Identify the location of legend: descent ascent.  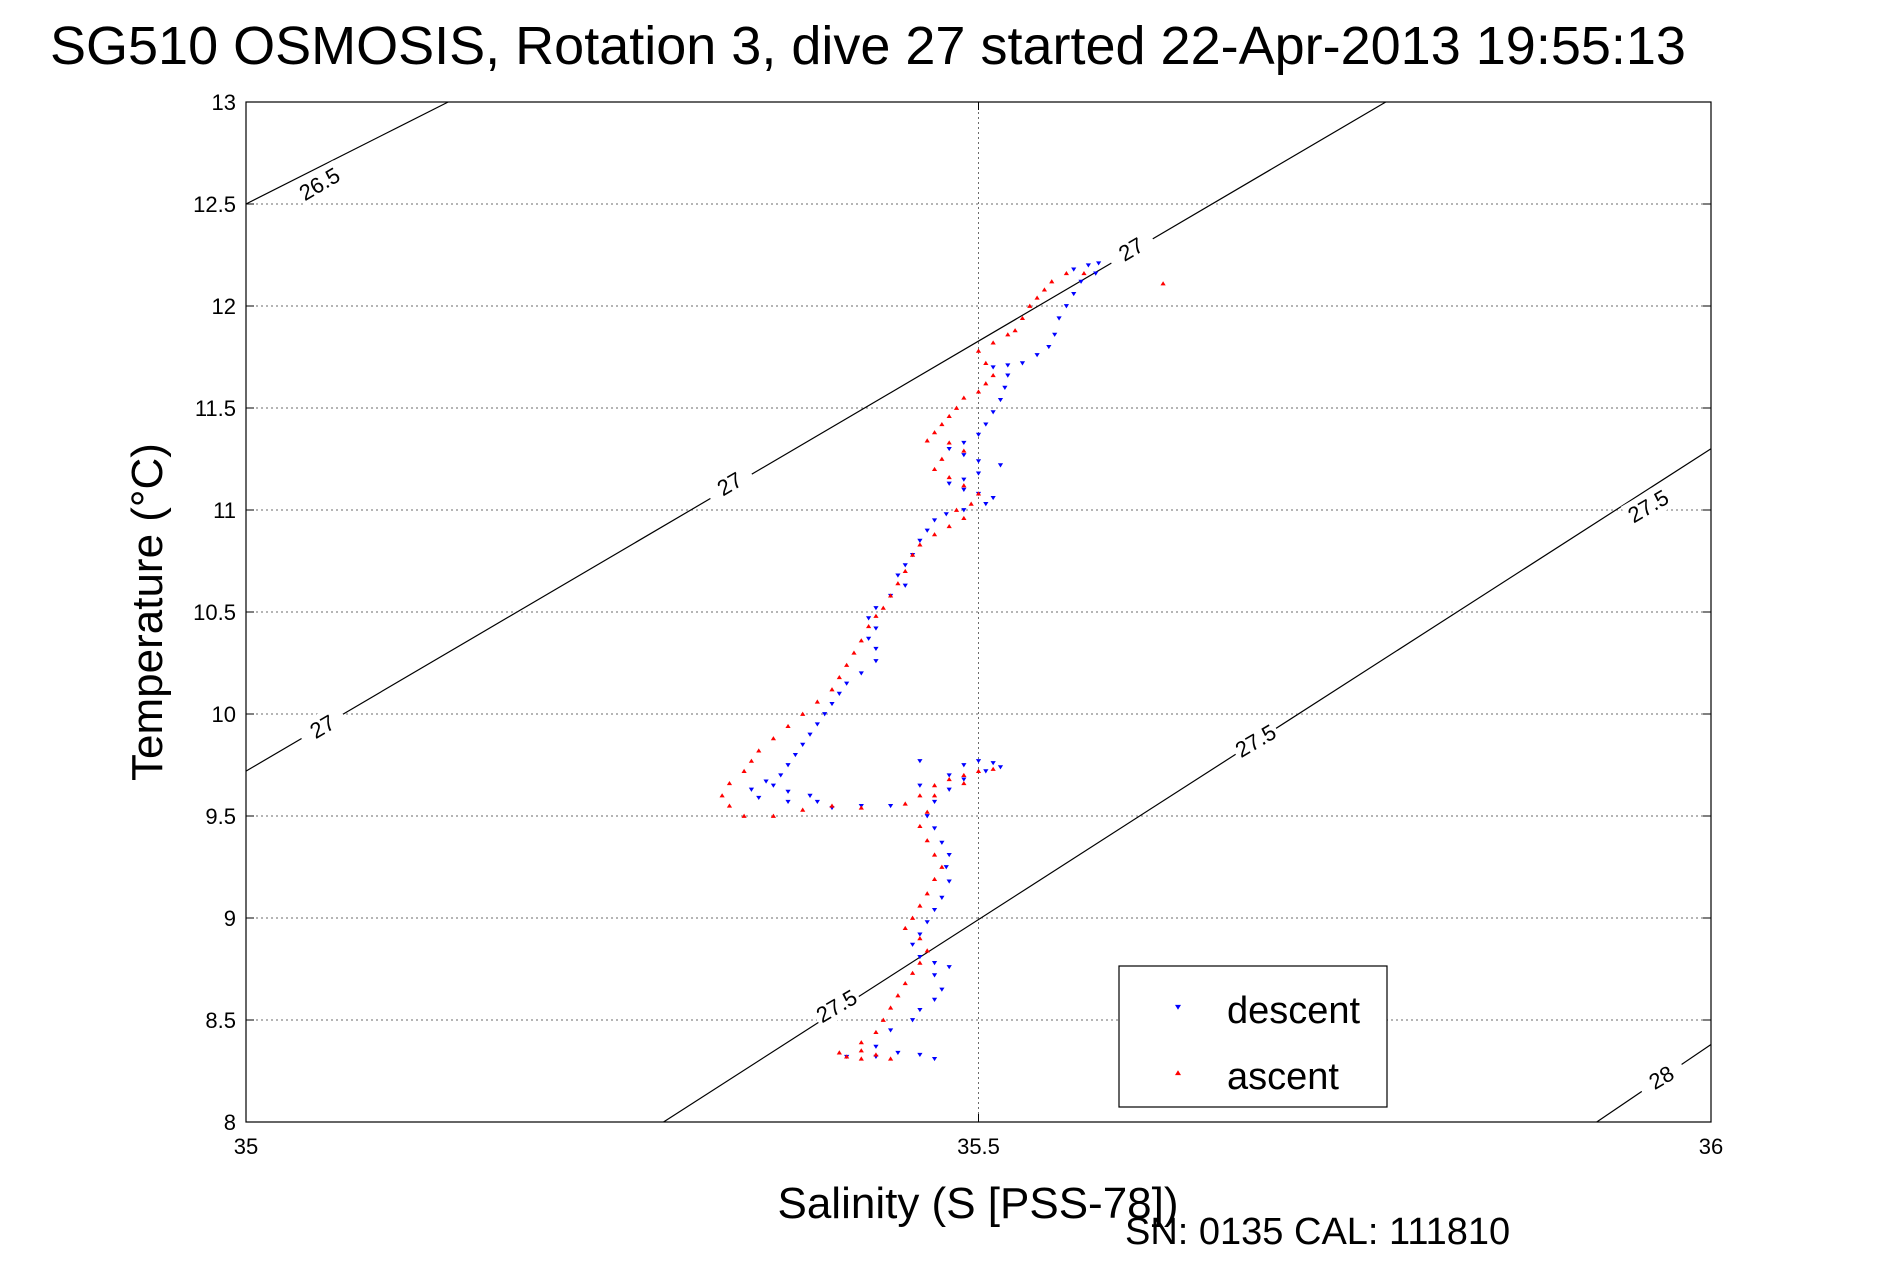
(1253, 1036).